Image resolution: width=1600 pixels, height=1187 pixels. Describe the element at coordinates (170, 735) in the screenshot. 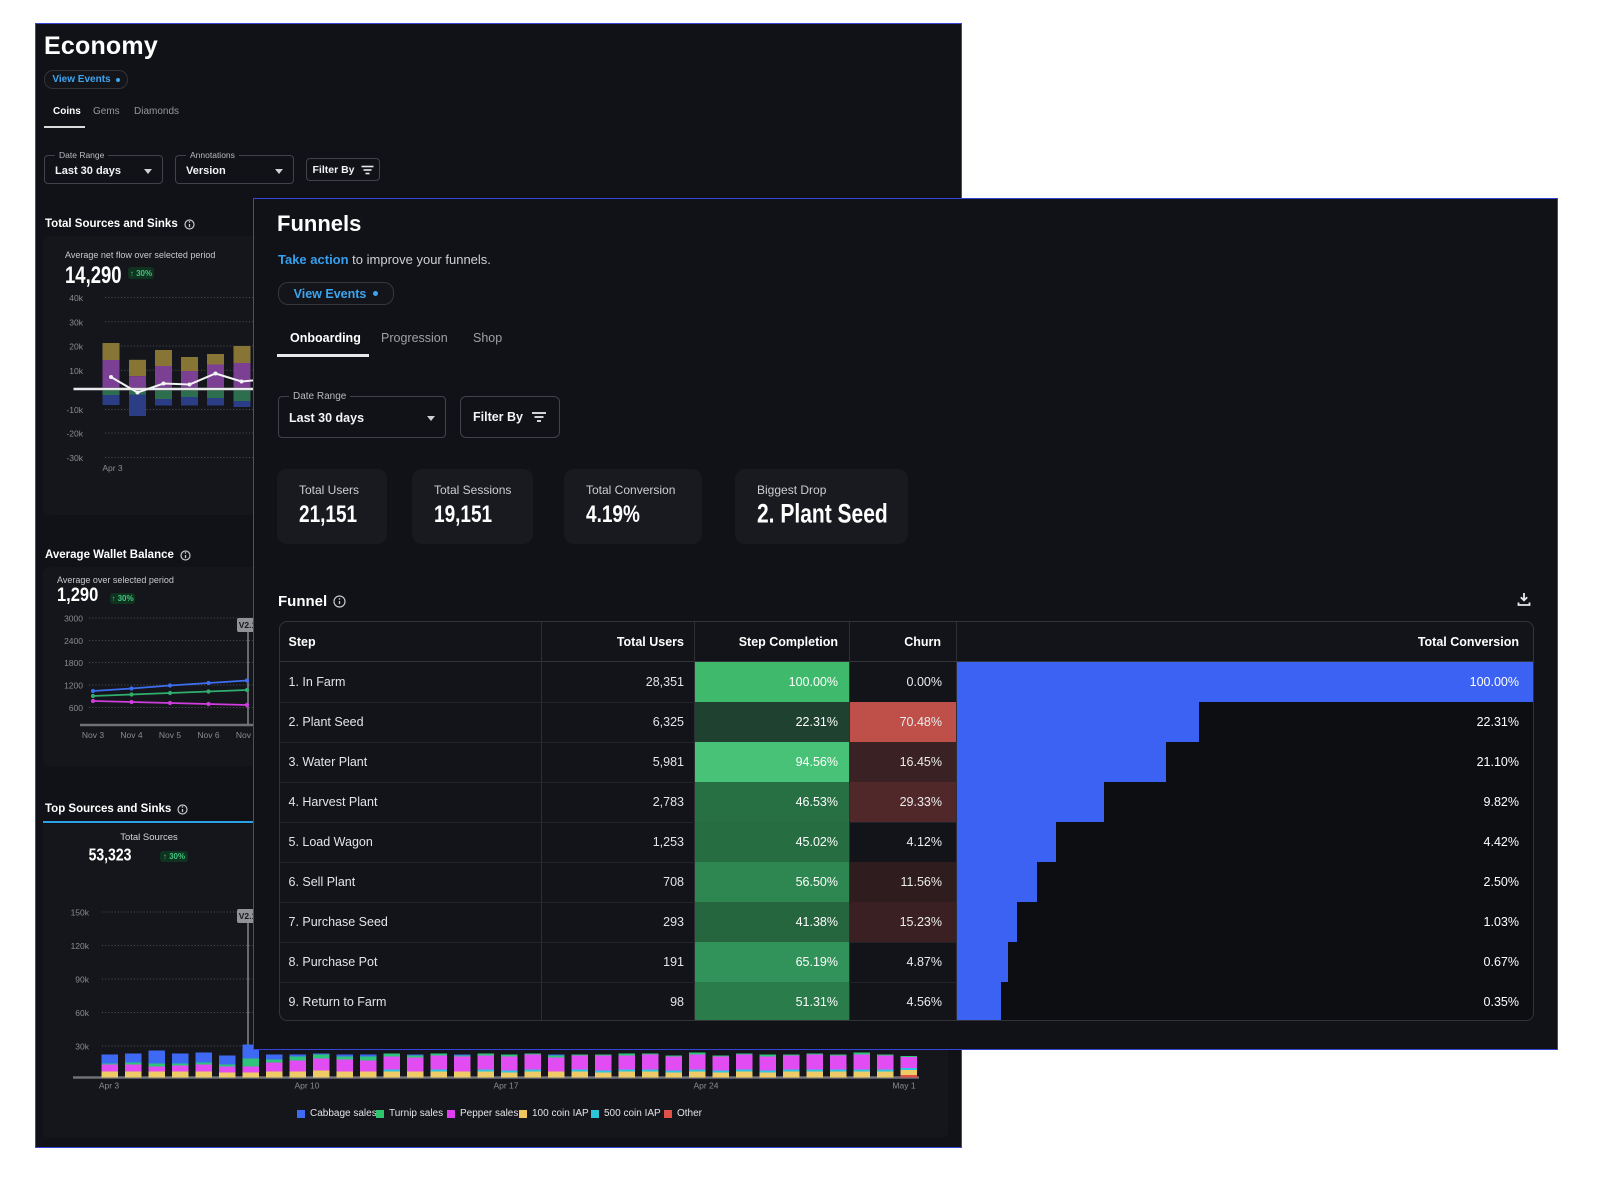

I see `svg-text: Nov 5` at that location.